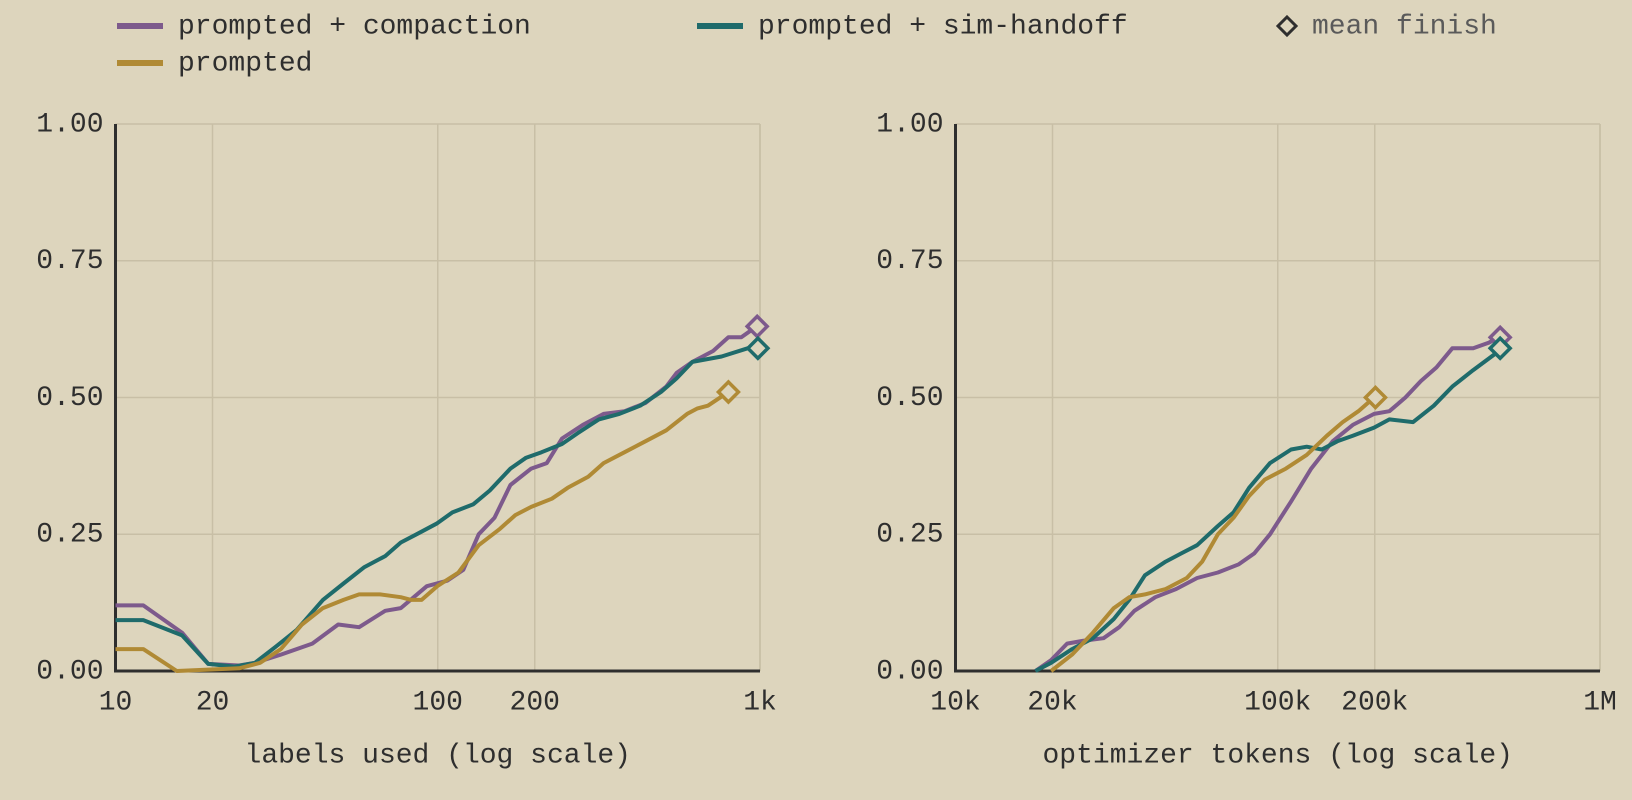 The width and height of the screenshot is (1632, 800). I want to click on series-line: prompted + sim-handoff, so click(1267, 511).